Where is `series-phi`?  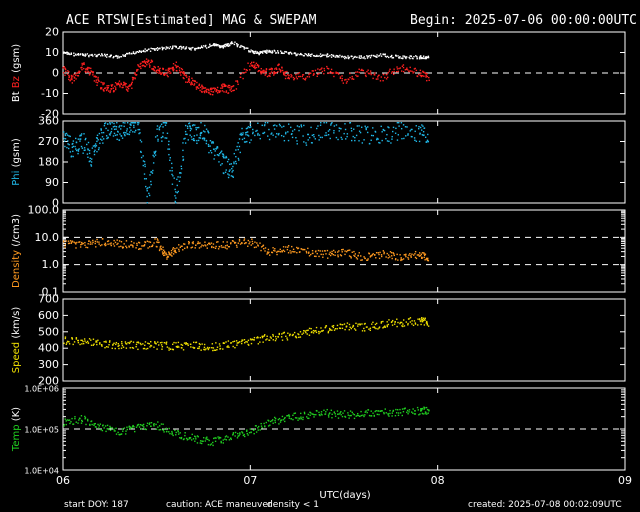
series-phi is located at coordinates (246, 163).